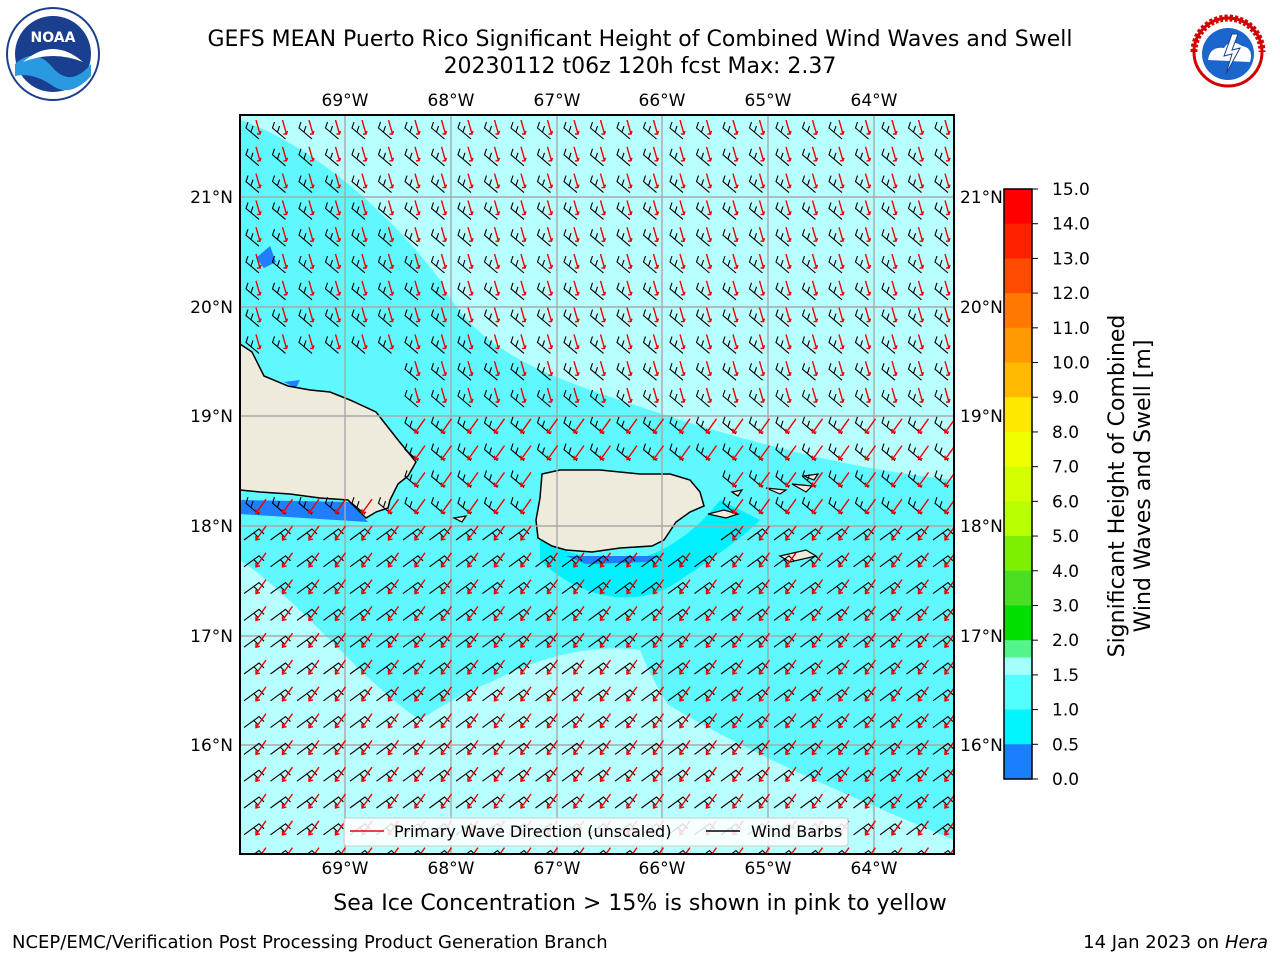 This screenshot has width=1280, height=960. What do you see at coordinates (981, 527) in the screenshot?
I see `lat-label: 18°N` at bounding box center [981, 527].